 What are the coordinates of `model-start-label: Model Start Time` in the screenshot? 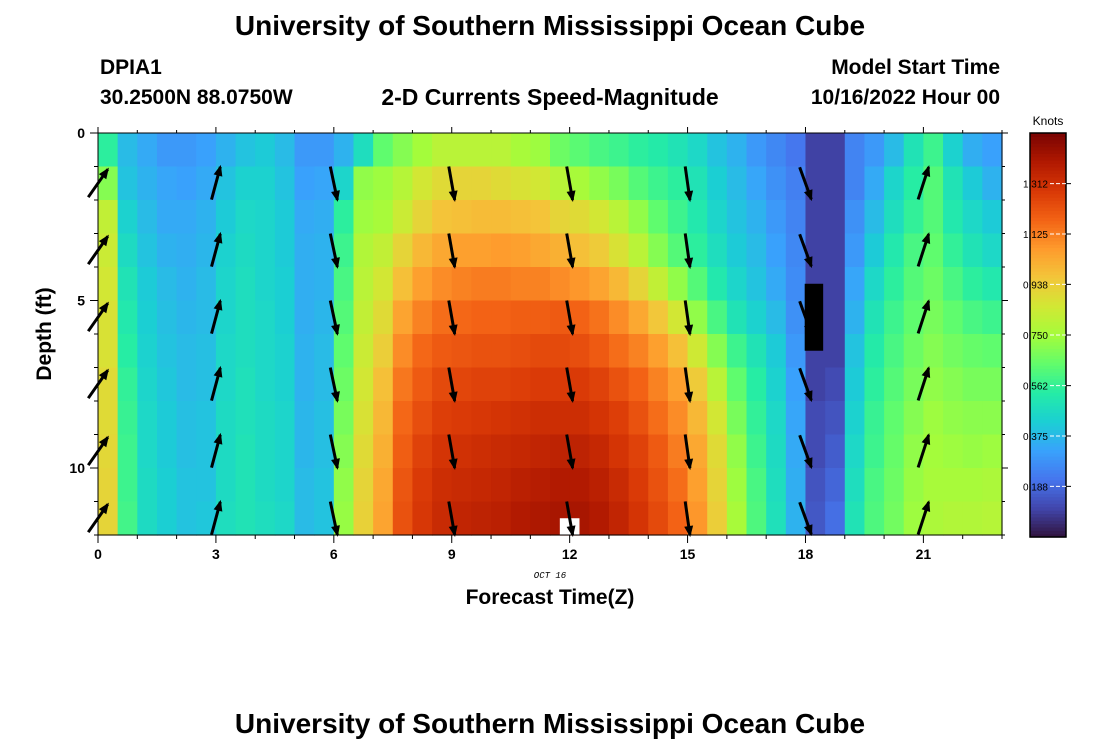 It's located at (915, 67).